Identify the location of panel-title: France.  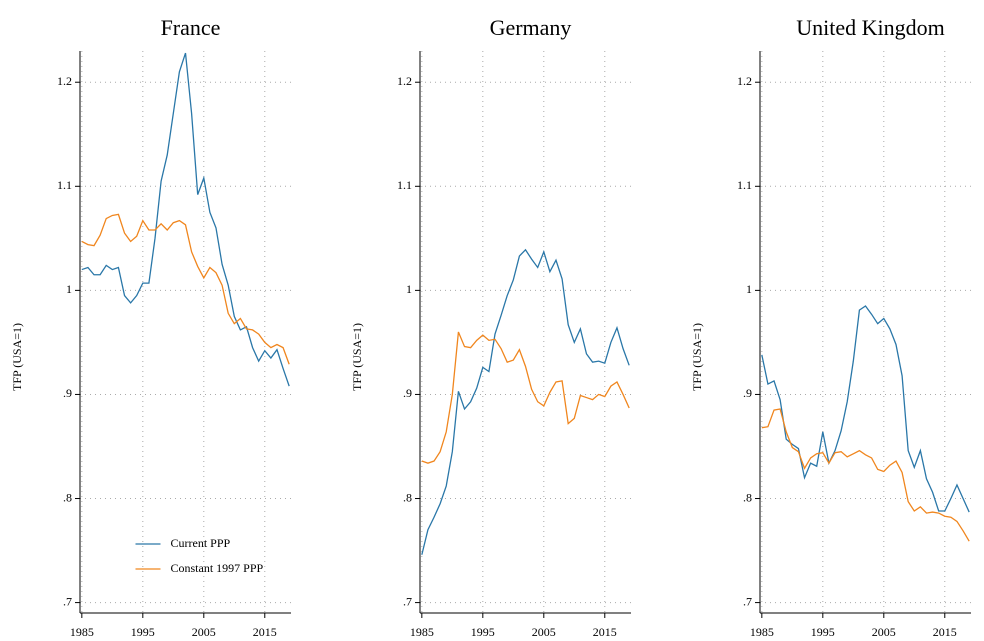
(191, 27).